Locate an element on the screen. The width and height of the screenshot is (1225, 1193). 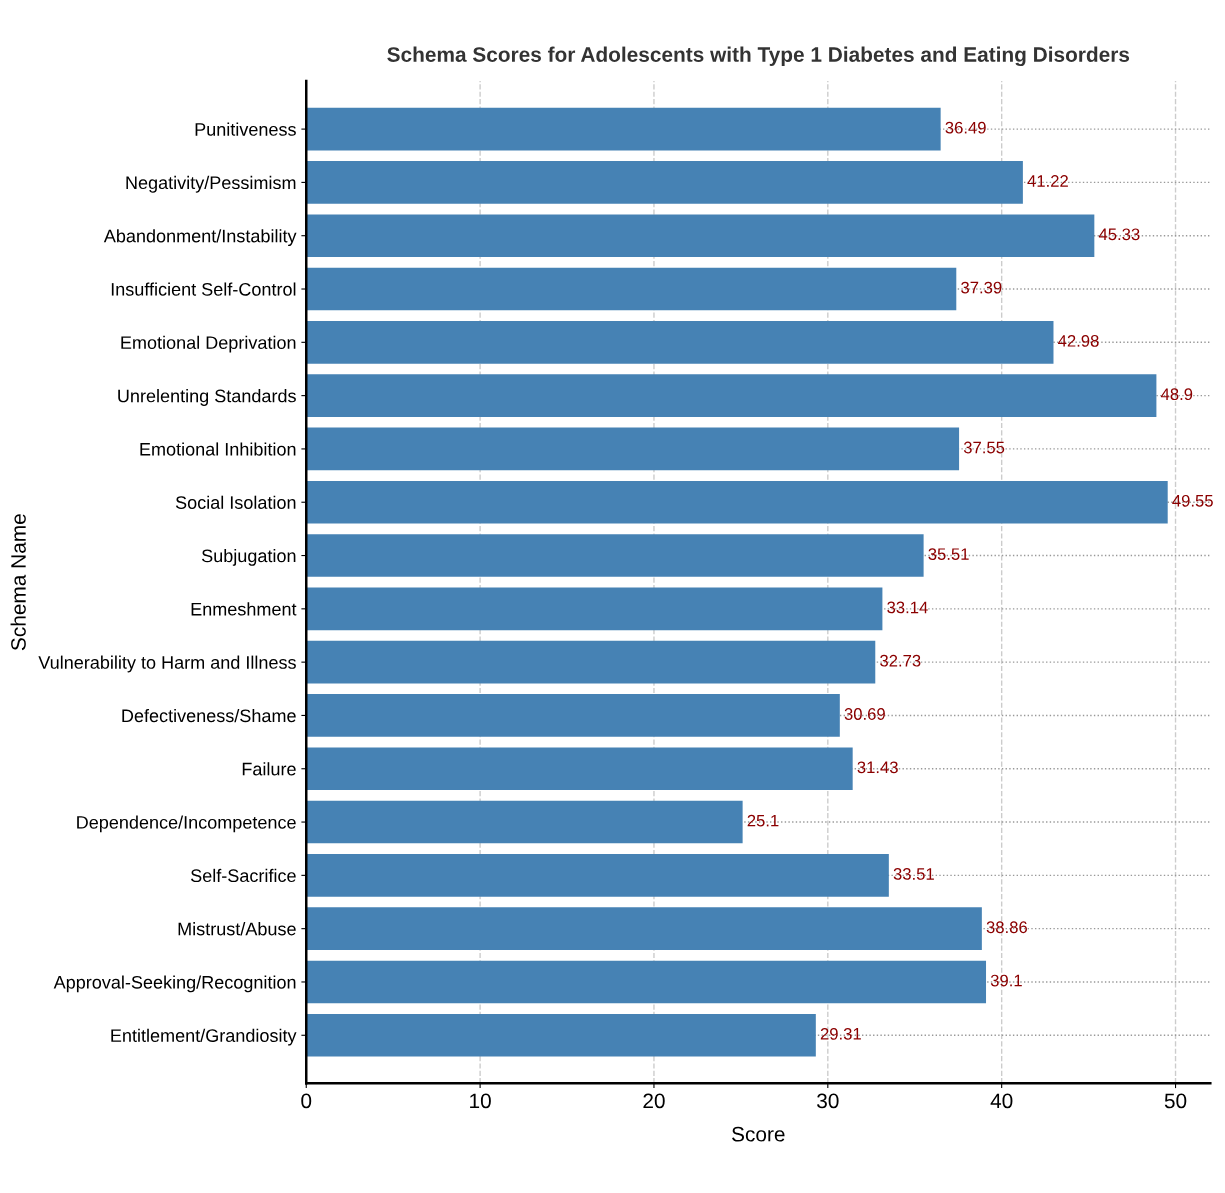
data-label: 42.98 is located at coordinates (1078, 340).